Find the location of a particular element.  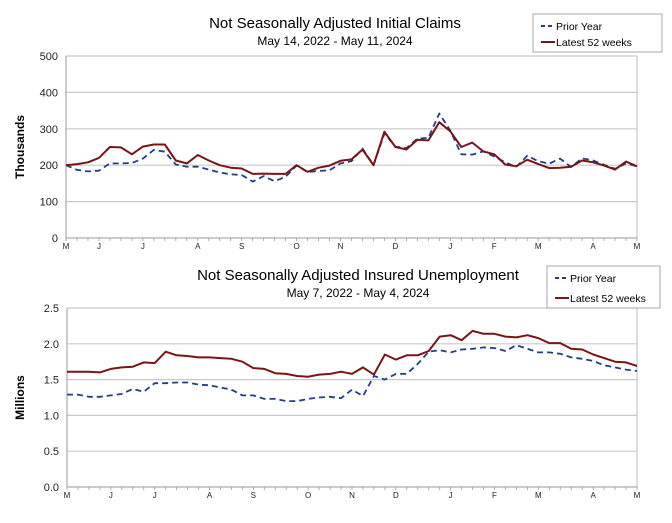

y-tick-label: 2.0 is located at coordinates (51, 345).